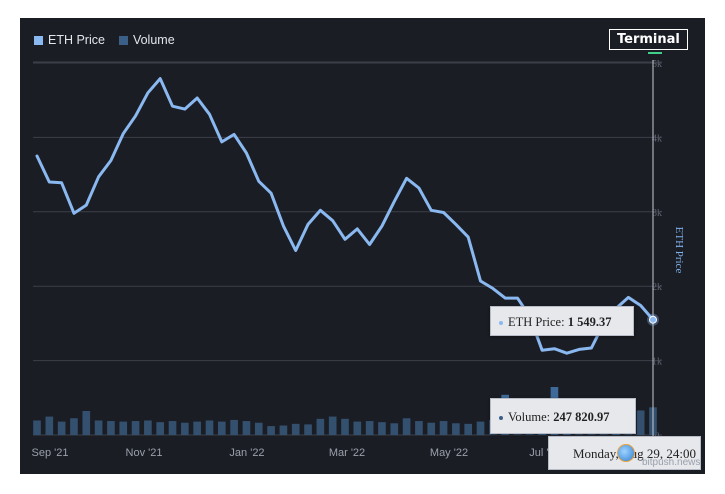 The height and width of the screenshot is (494, 725). I want to click on terminal-indicator, so click(655, 53).